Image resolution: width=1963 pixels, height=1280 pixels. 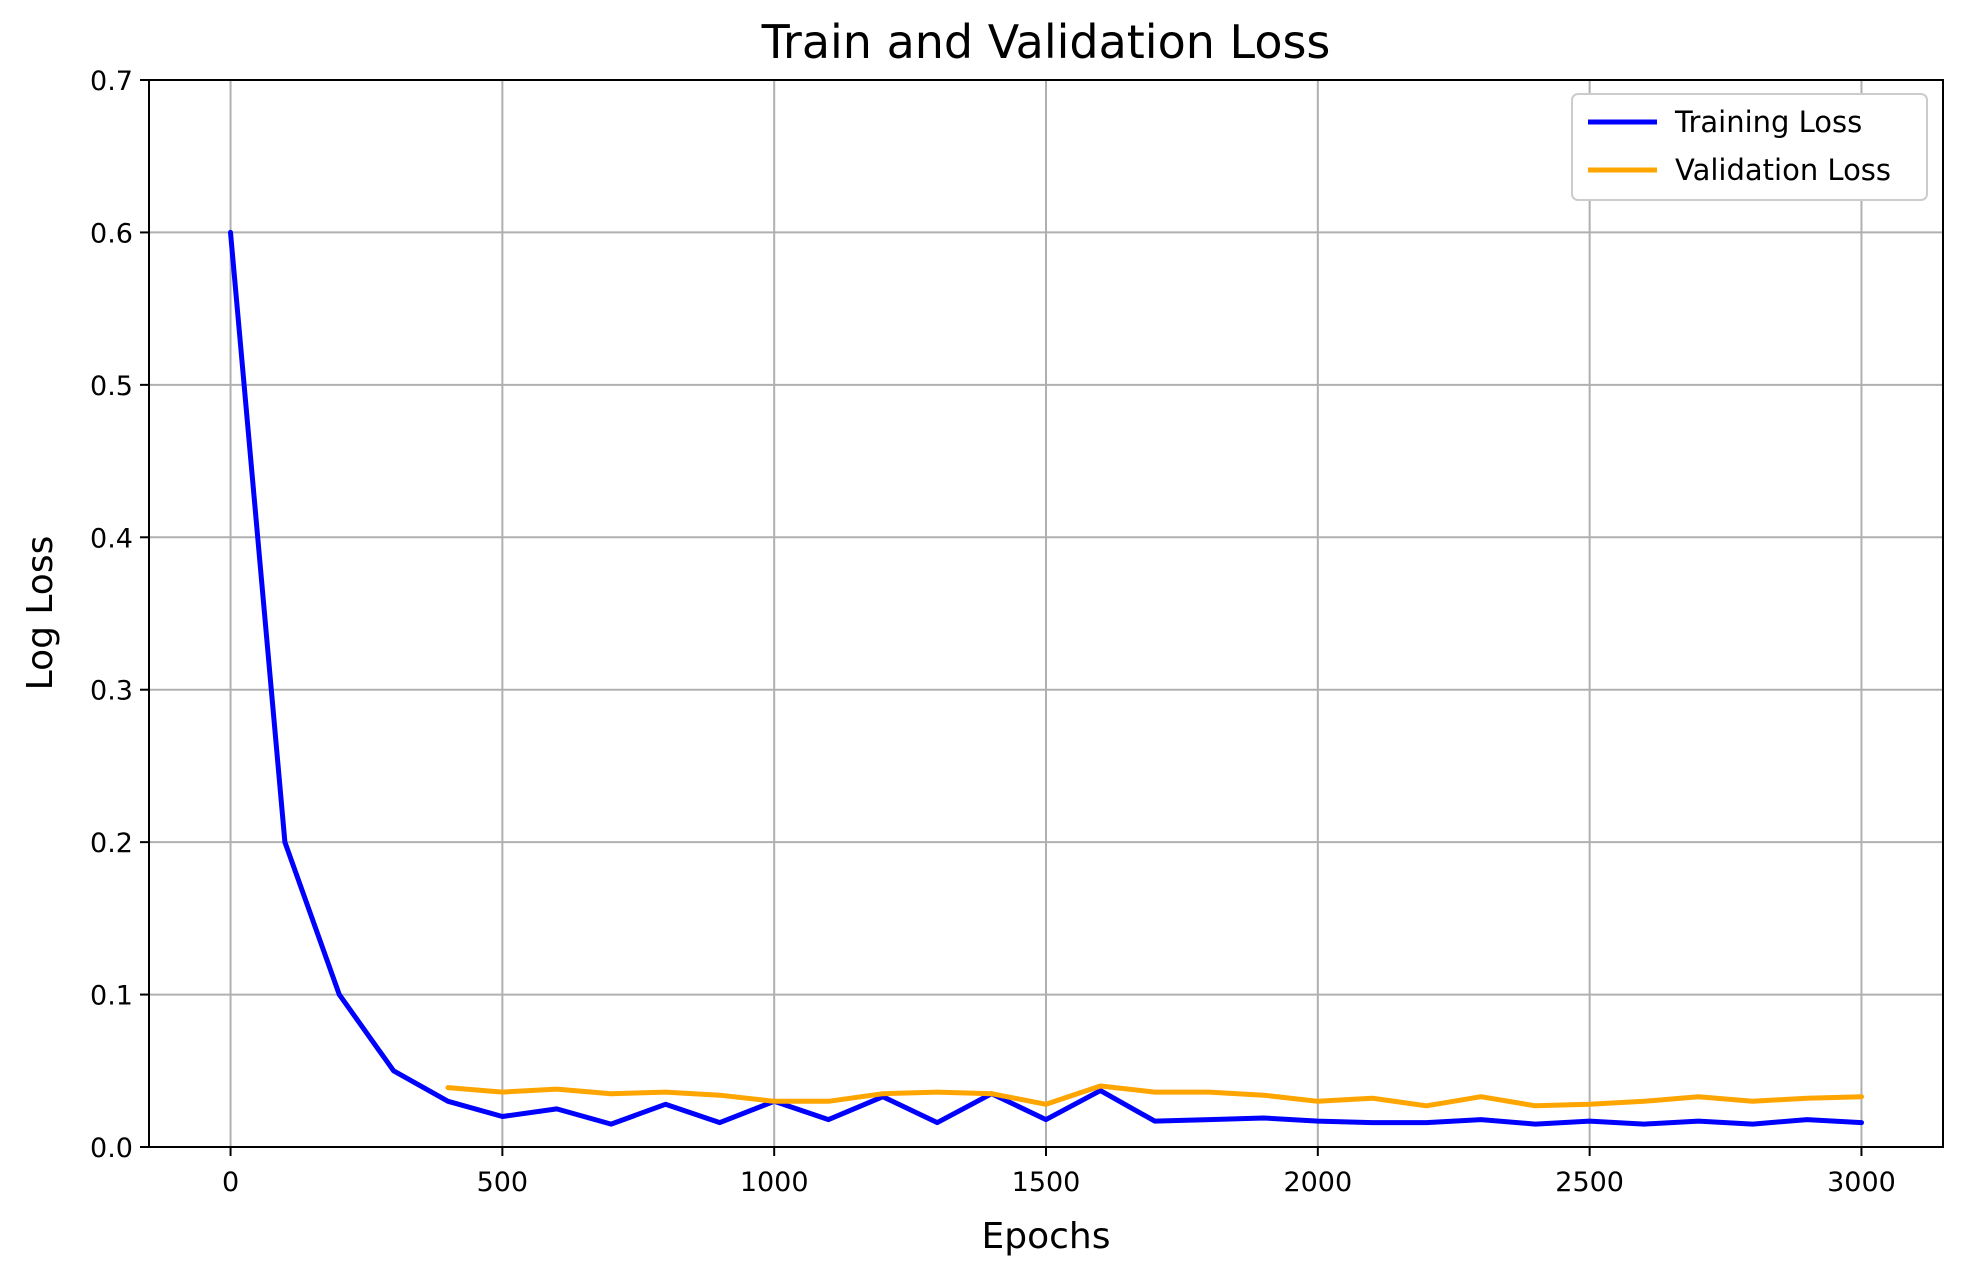 I want to click on y-tick-label: 0.2, so click(x=111, y=843).